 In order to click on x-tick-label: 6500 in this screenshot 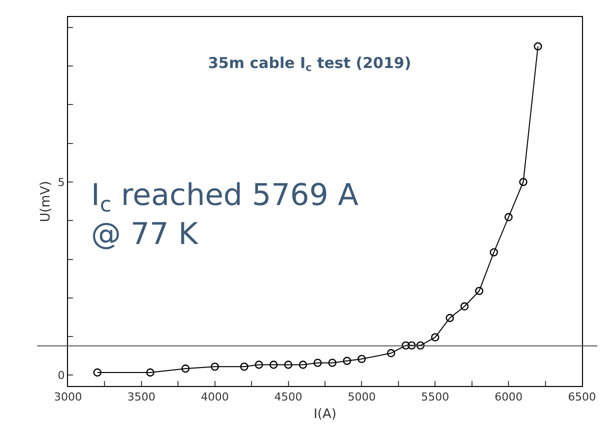, I will do `click(582, 397)`.